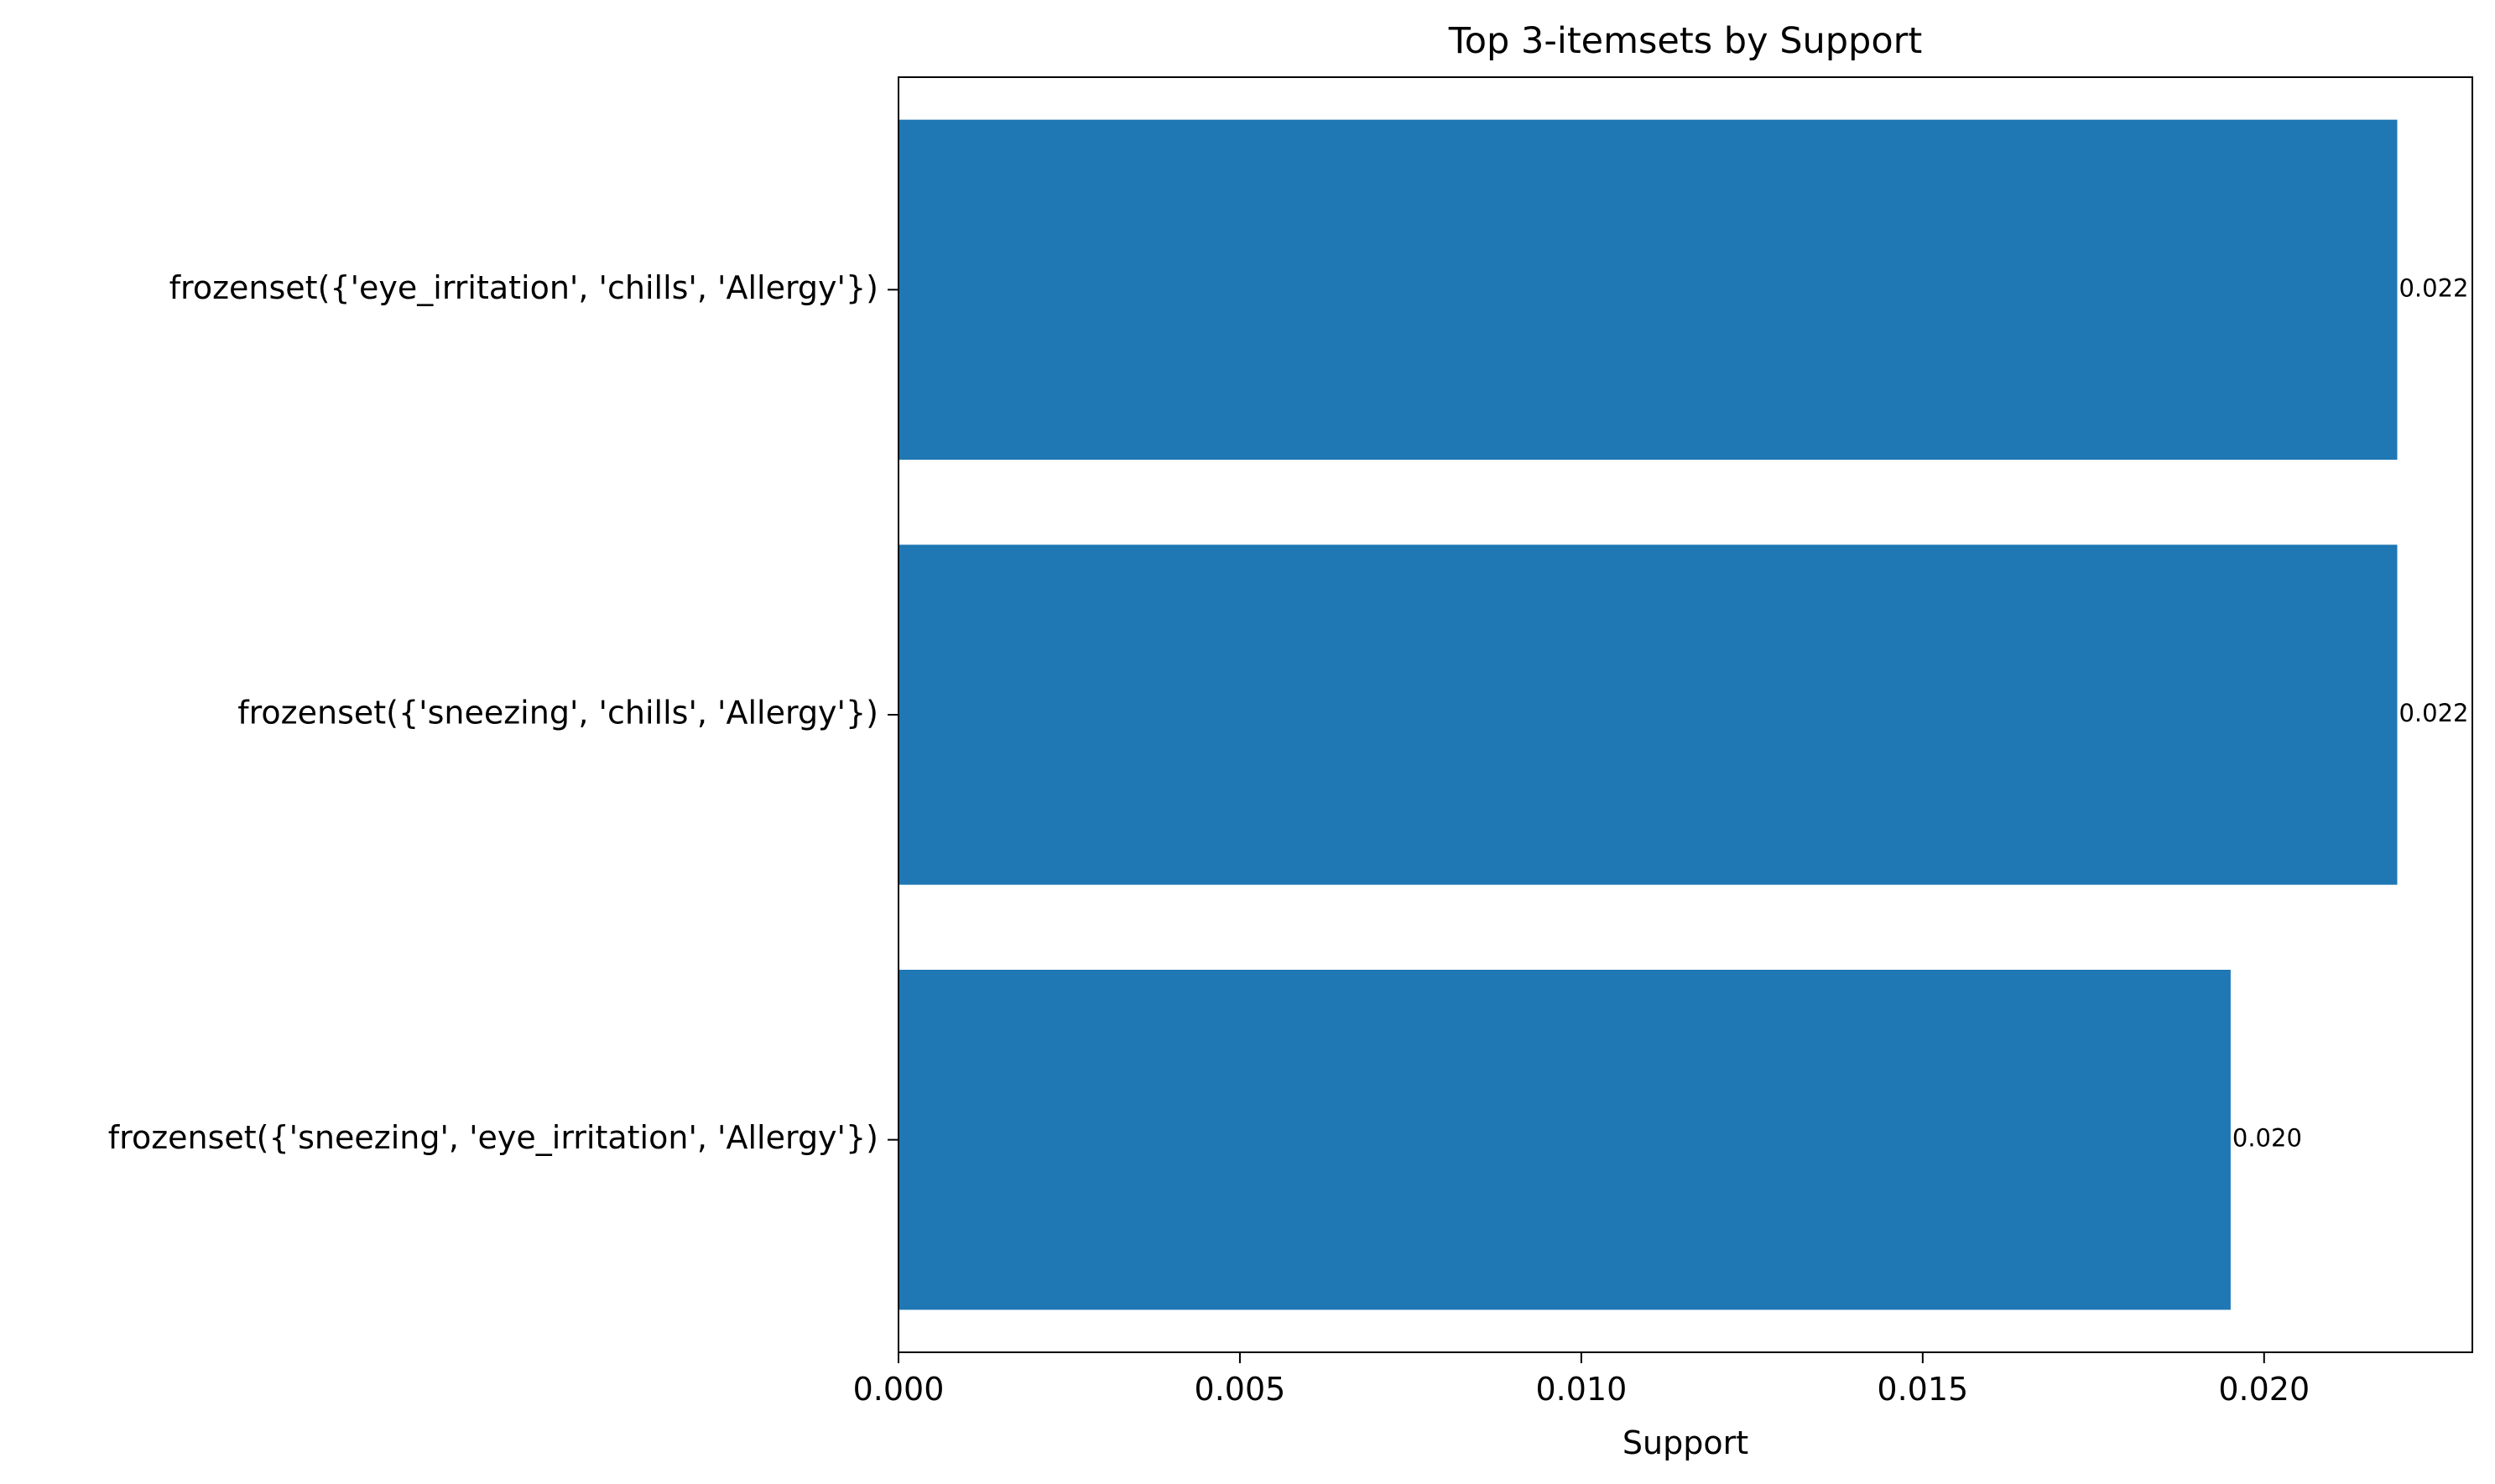  I want to click on x-tick-label: 0.015, so click(1923, 1389).